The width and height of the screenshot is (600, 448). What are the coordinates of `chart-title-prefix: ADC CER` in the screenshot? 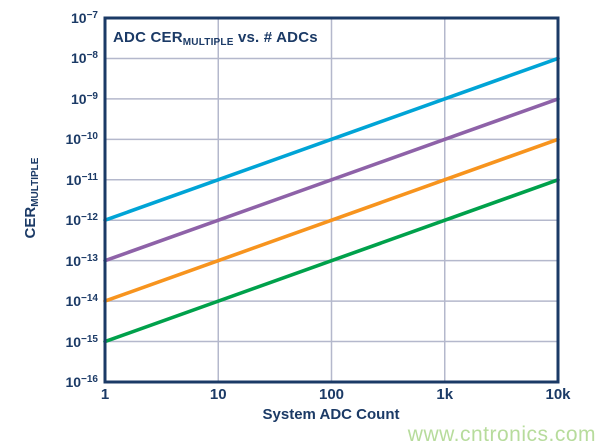 It's located at (148, 37).